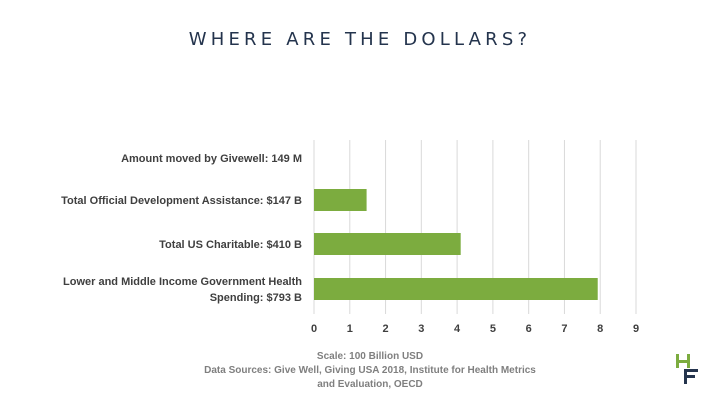  Describe the element at coordinates (457, 329) in the screenshot. I see `x-tick-label-4: 4` at that location.